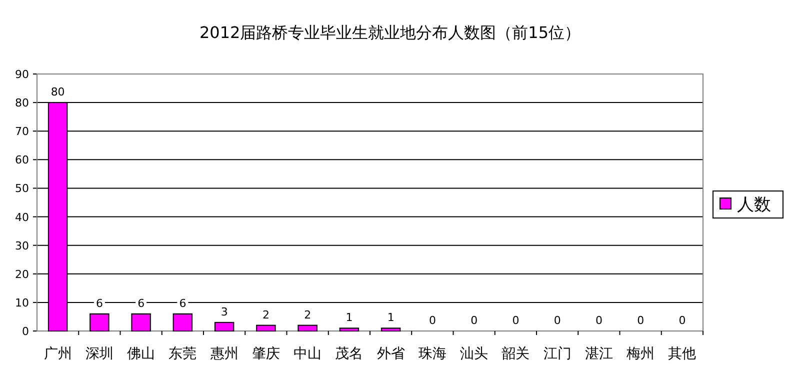  Describe the element at coordinates (22, 245) in the screenshot. I see `y-tick-label: 30` at that location.